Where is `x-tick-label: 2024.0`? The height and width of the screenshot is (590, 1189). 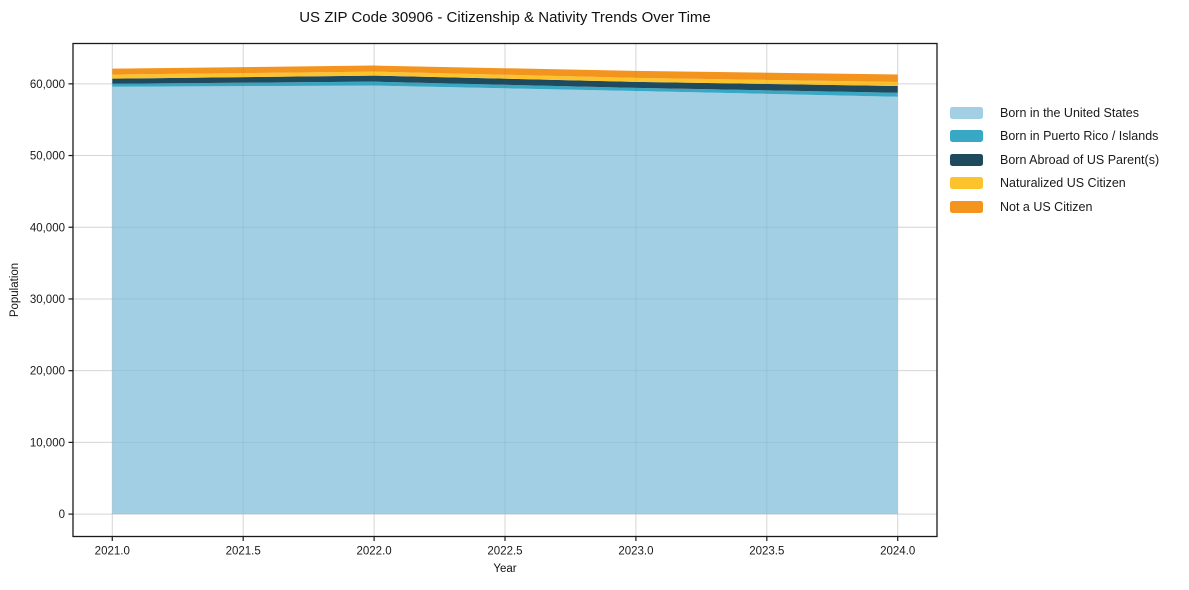 x-tick-label: 2024.0 is located at coordinates (897, 552).